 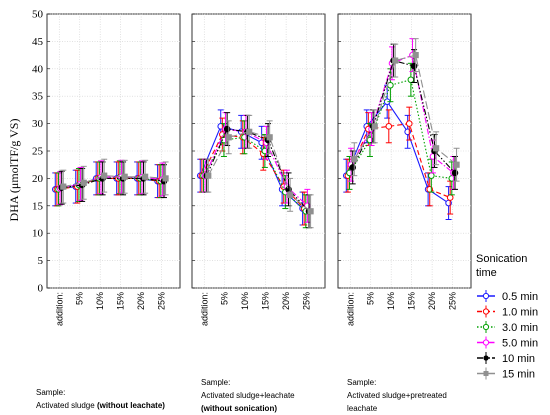 I want to click on legend-item: 3.0 min, so click(x=507, y=327).